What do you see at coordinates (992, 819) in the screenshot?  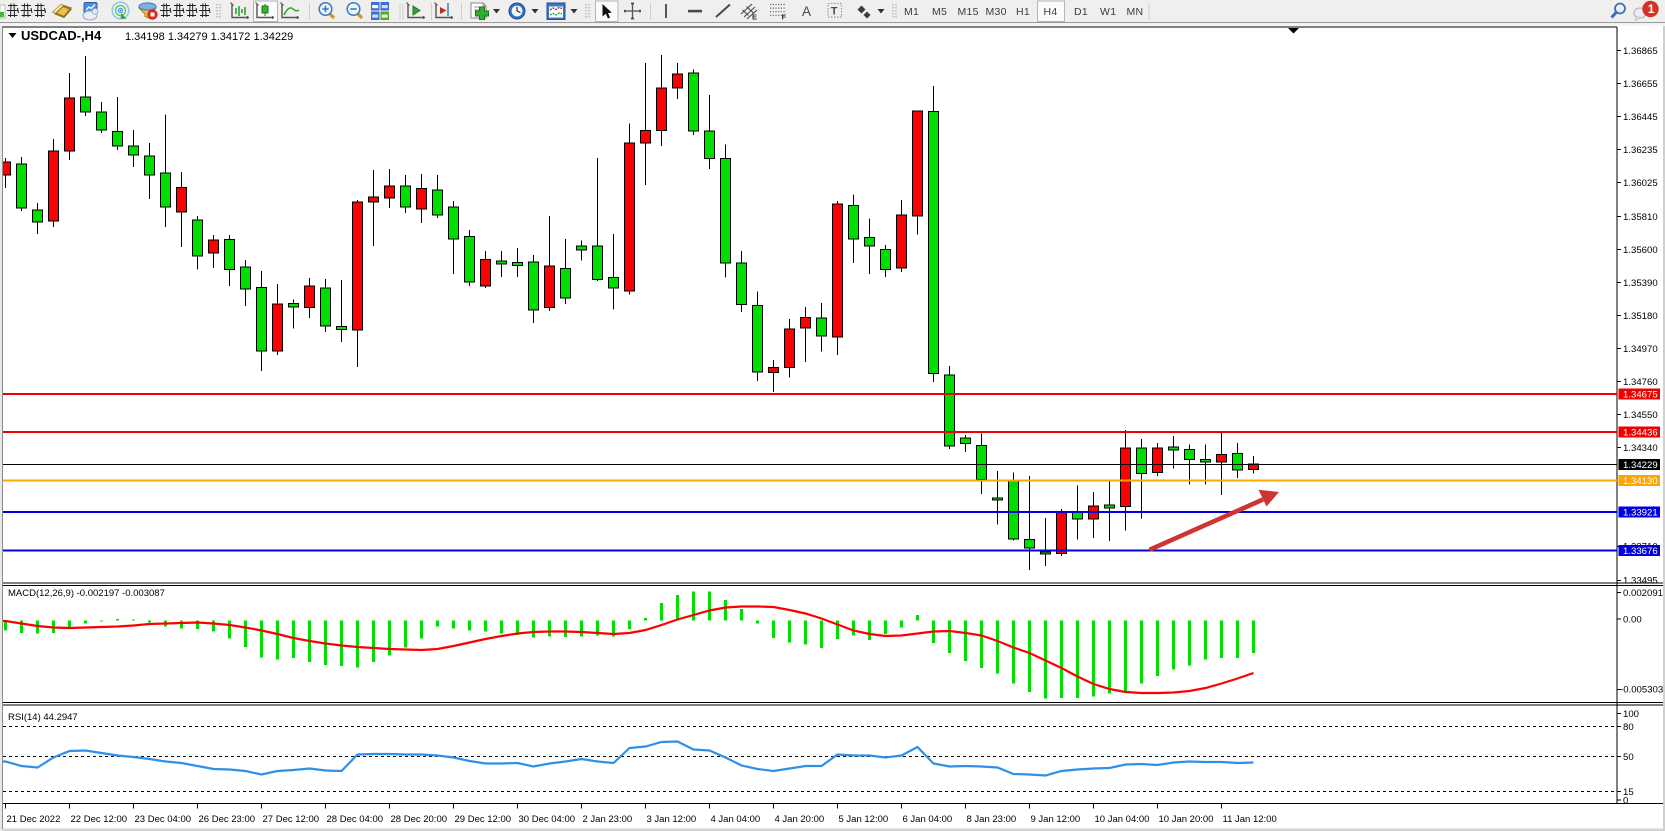 I see `svg-text: 8 Jan 23:00` at bounding box center [992, 819].